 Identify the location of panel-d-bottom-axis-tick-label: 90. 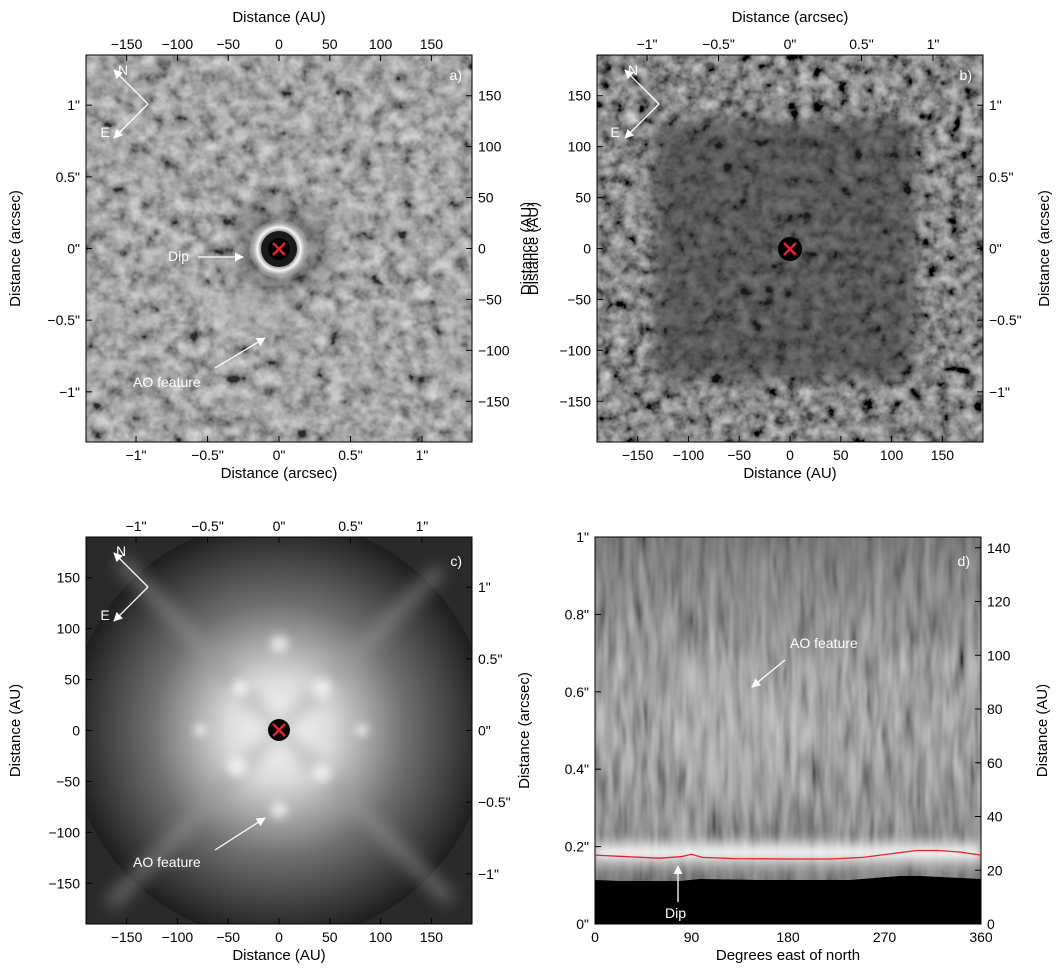
(692, 937).